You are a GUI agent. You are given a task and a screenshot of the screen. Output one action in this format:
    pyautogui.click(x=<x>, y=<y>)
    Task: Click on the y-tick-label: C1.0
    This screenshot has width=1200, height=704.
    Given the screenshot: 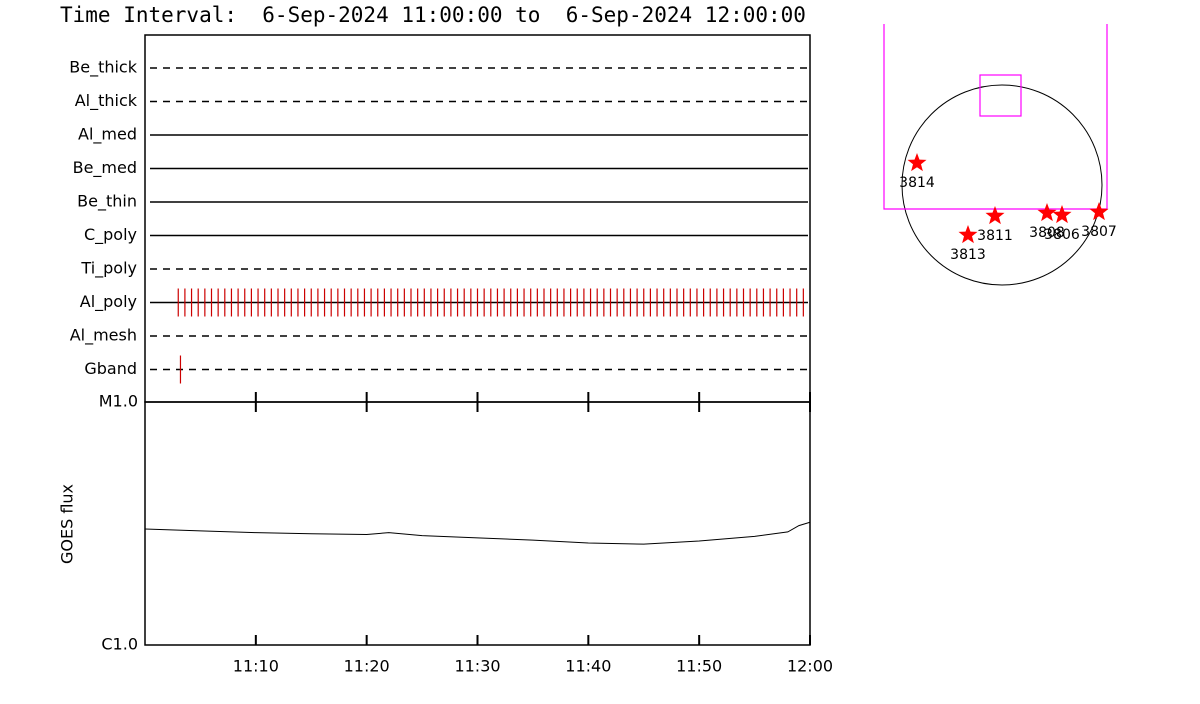 What is the action you would take?
    pyautogui.click(x=119, y=644)
    